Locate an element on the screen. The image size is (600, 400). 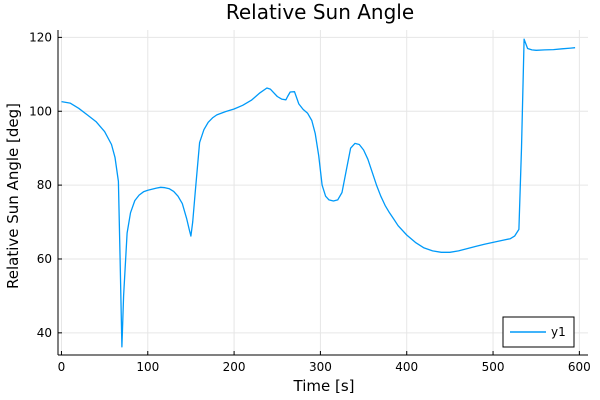
y-tick-label: 120 is located at coordinates (40, 37).